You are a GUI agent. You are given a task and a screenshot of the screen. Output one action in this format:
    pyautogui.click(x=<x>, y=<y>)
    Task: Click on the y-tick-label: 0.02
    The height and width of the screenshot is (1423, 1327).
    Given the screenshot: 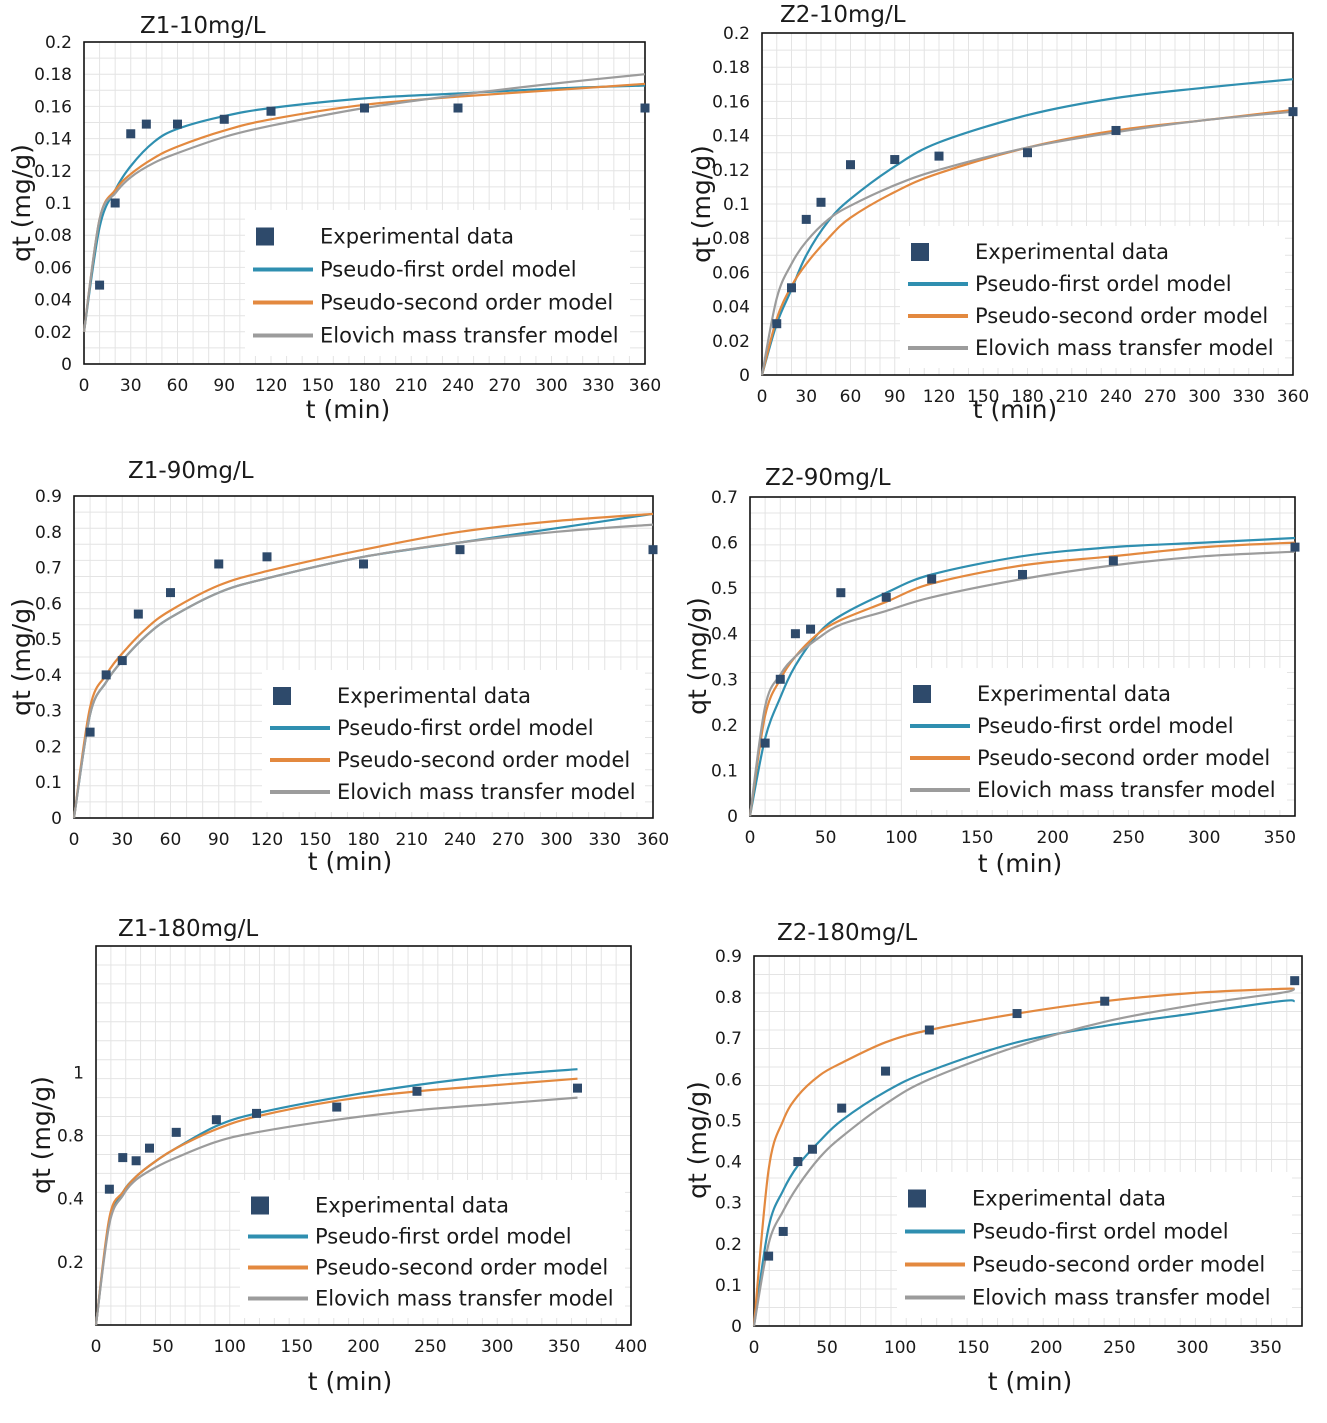 What is the action you would take?
    pyautogui.click(x=731, y=342)
    